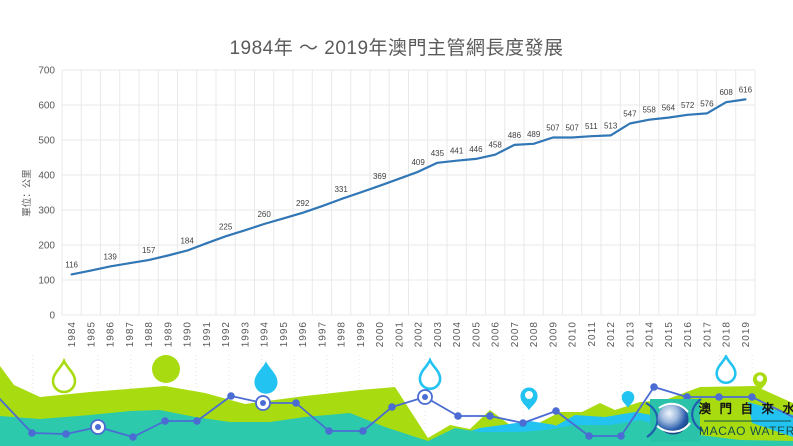 Image resolution: width=793 pixels, height=446 pixels. Describe the element at coordinates (529, 399) in the screenshot. I see `water-pin-cyan-icon` at that location.